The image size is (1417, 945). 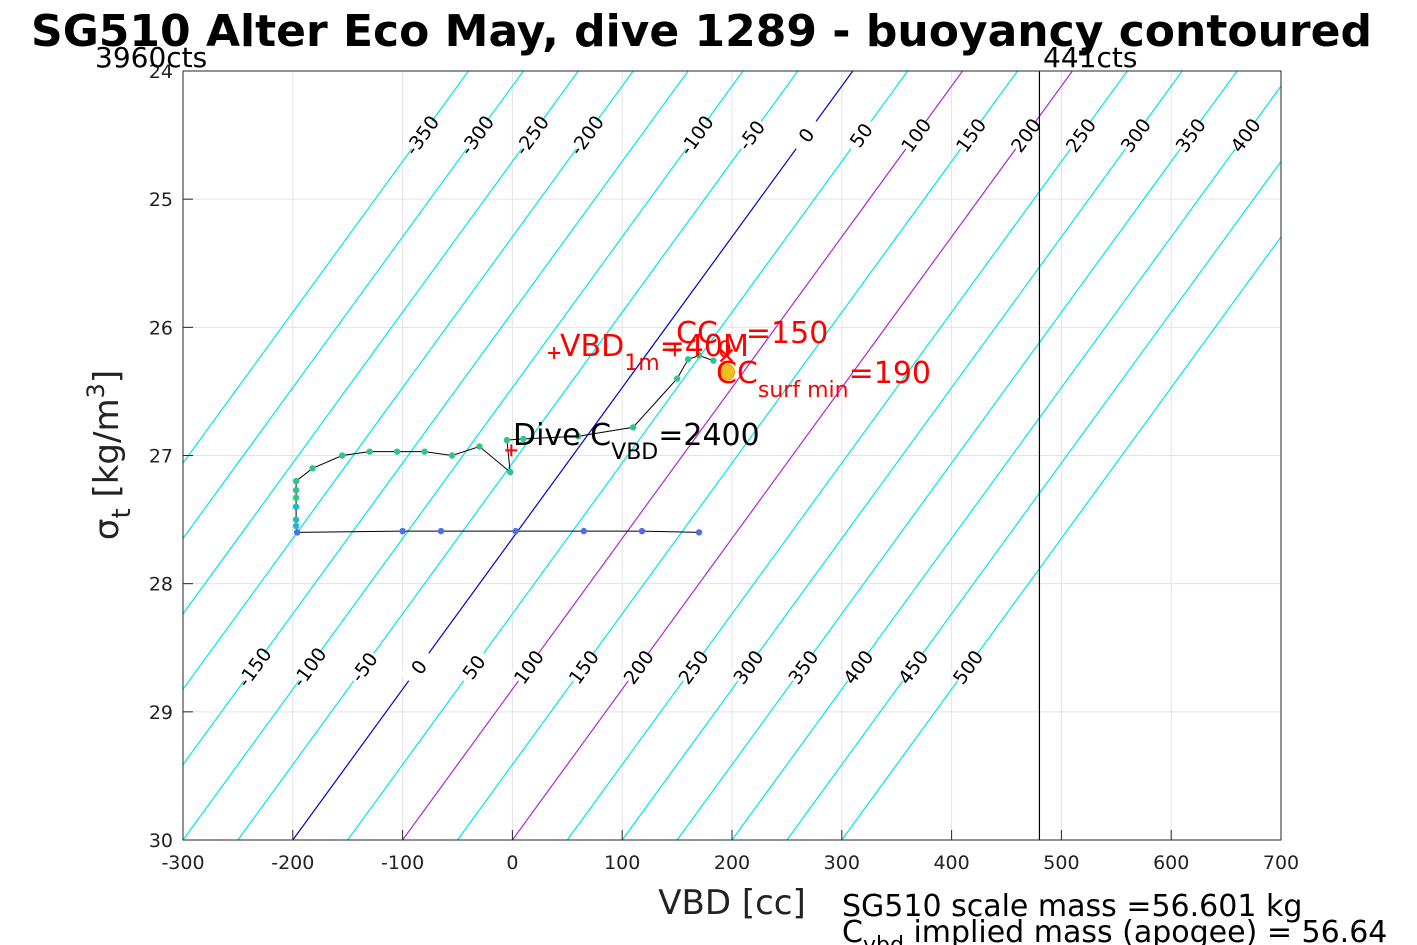 I want to click on y-axis-label: σt [kg/m3], so click(x=109, y=455).